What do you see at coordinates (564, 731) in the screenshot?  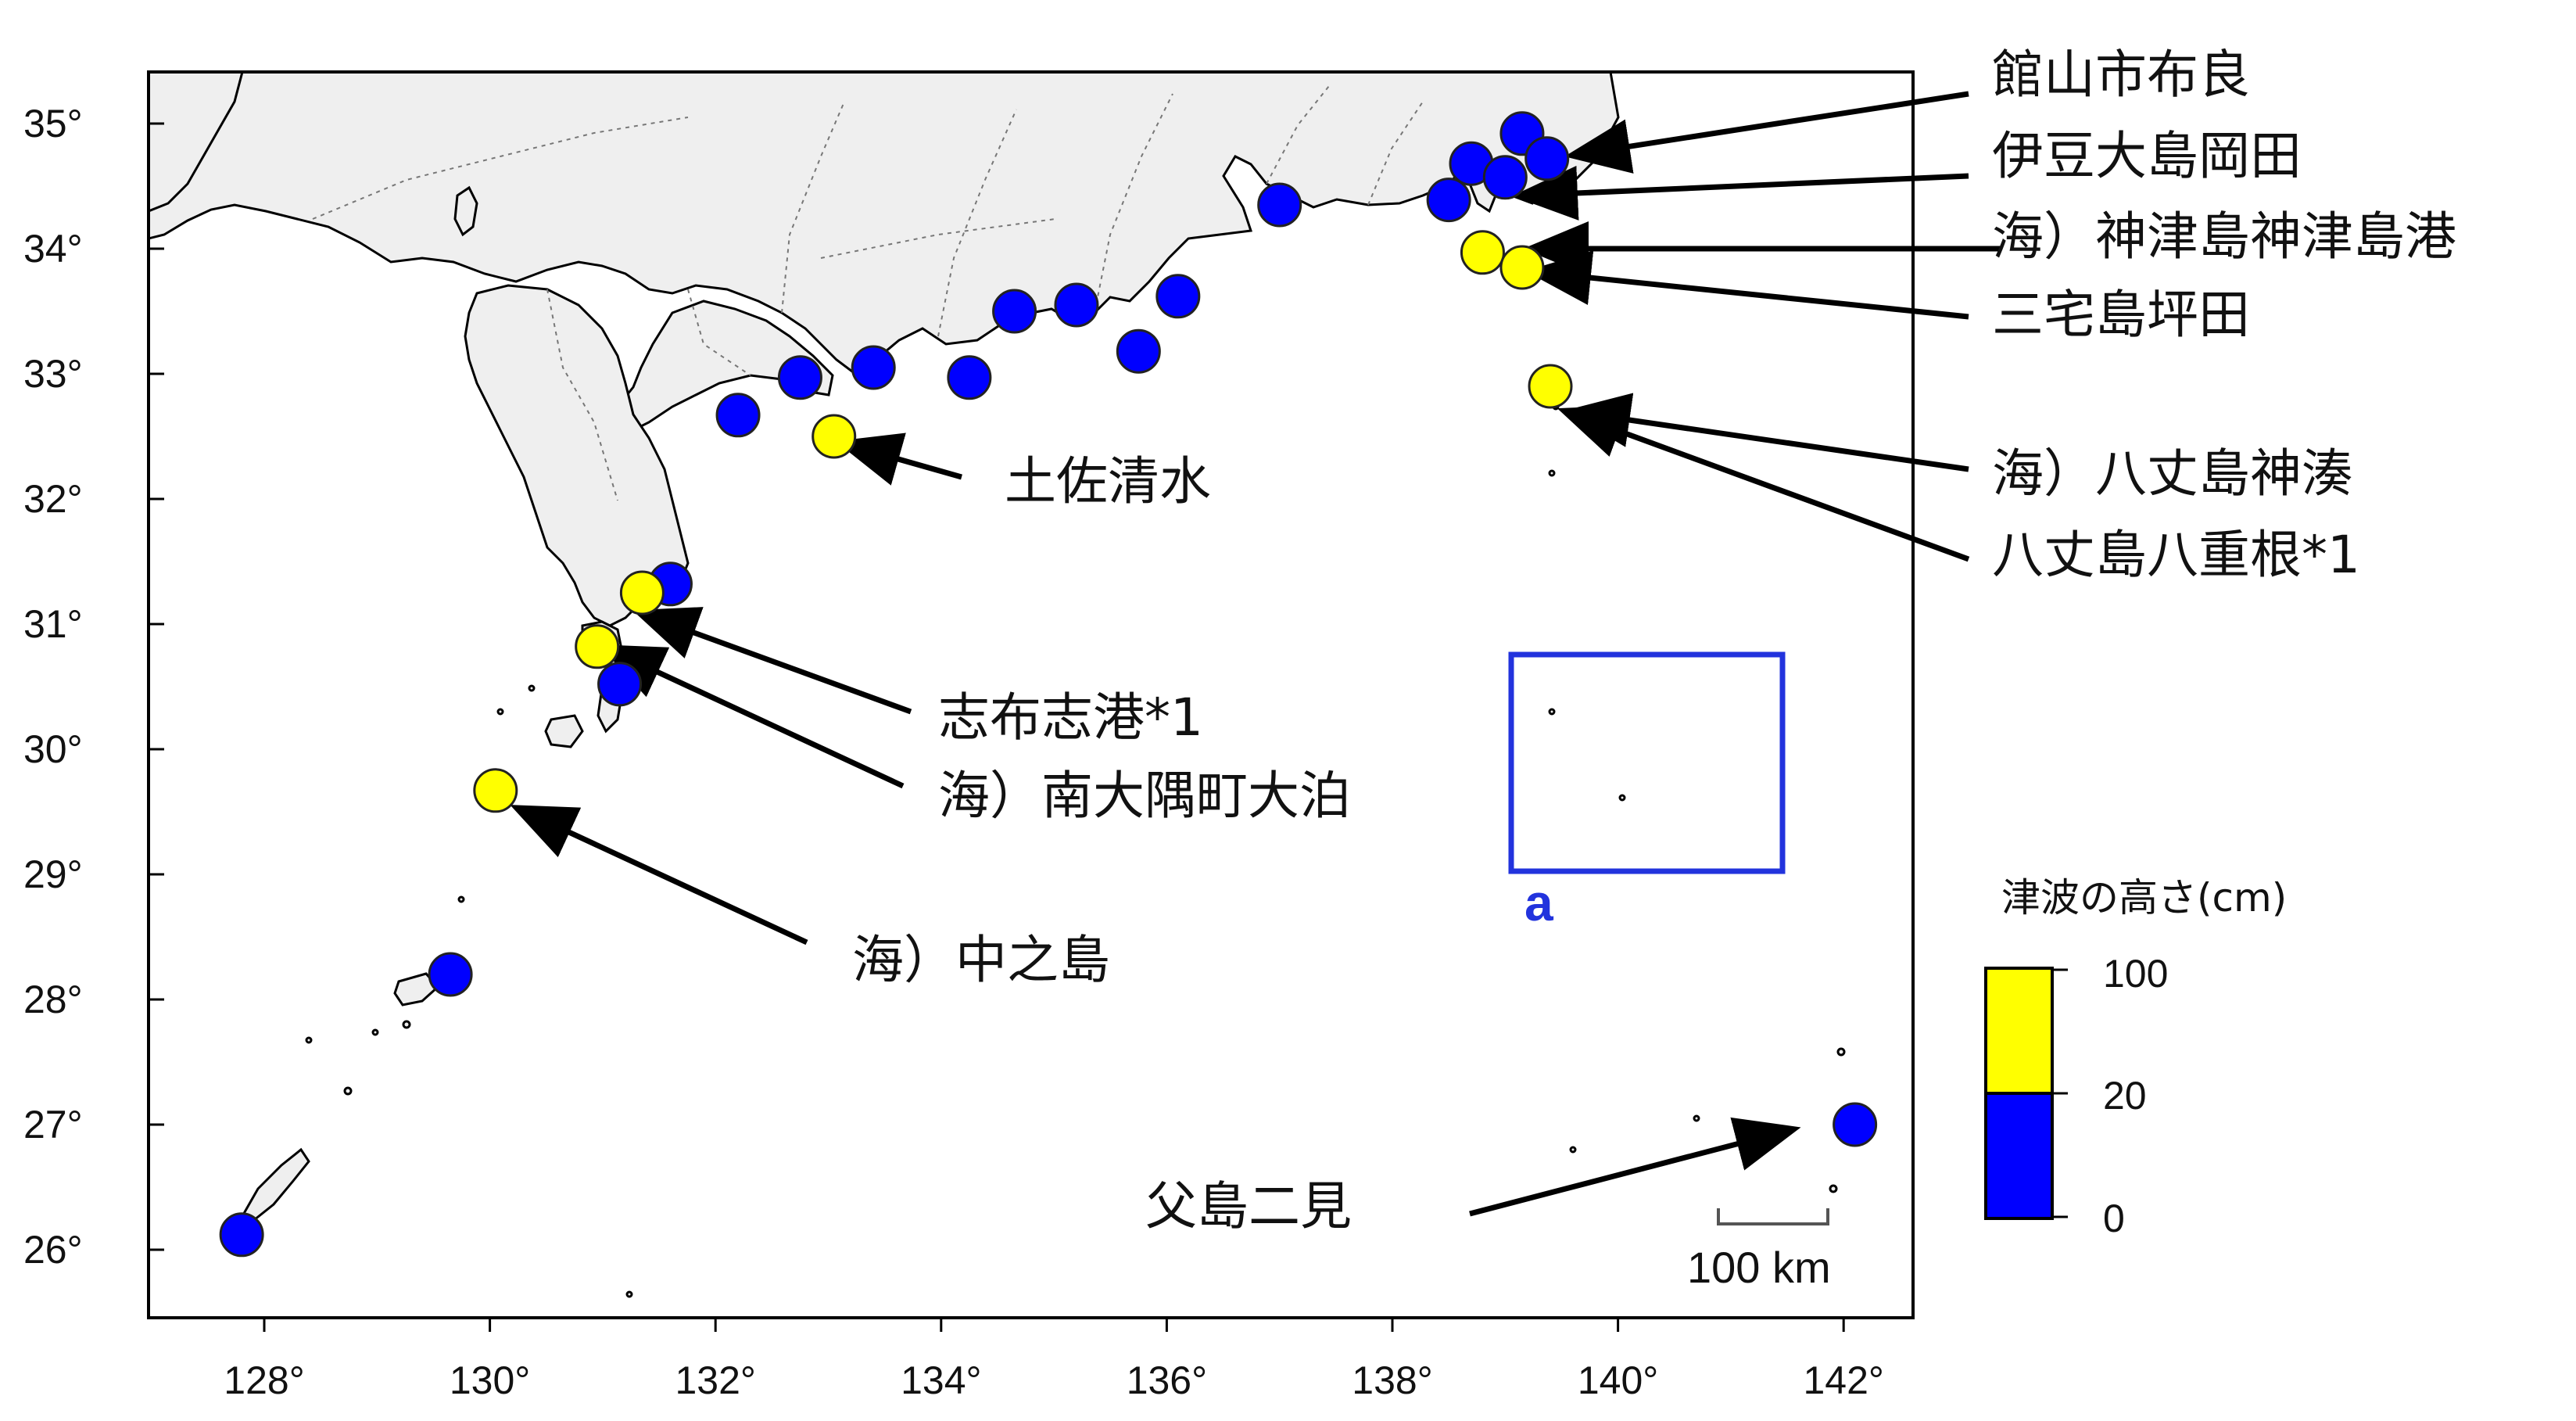 I see `yakushima-island` at bounding box center [564, 731].